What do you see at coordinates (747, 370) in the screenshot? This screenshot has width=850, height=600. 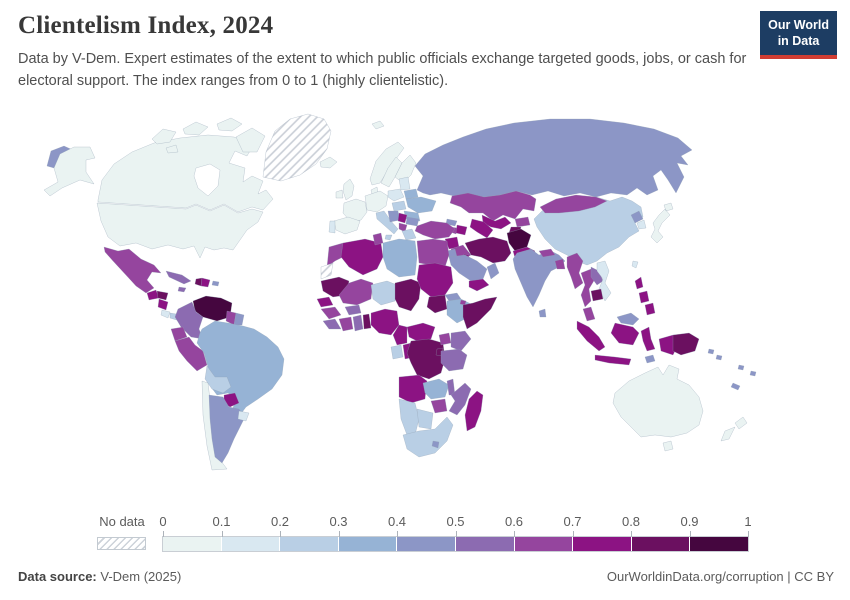 I see `region-vanuatu-fiji` at bounding box center [747, 370].